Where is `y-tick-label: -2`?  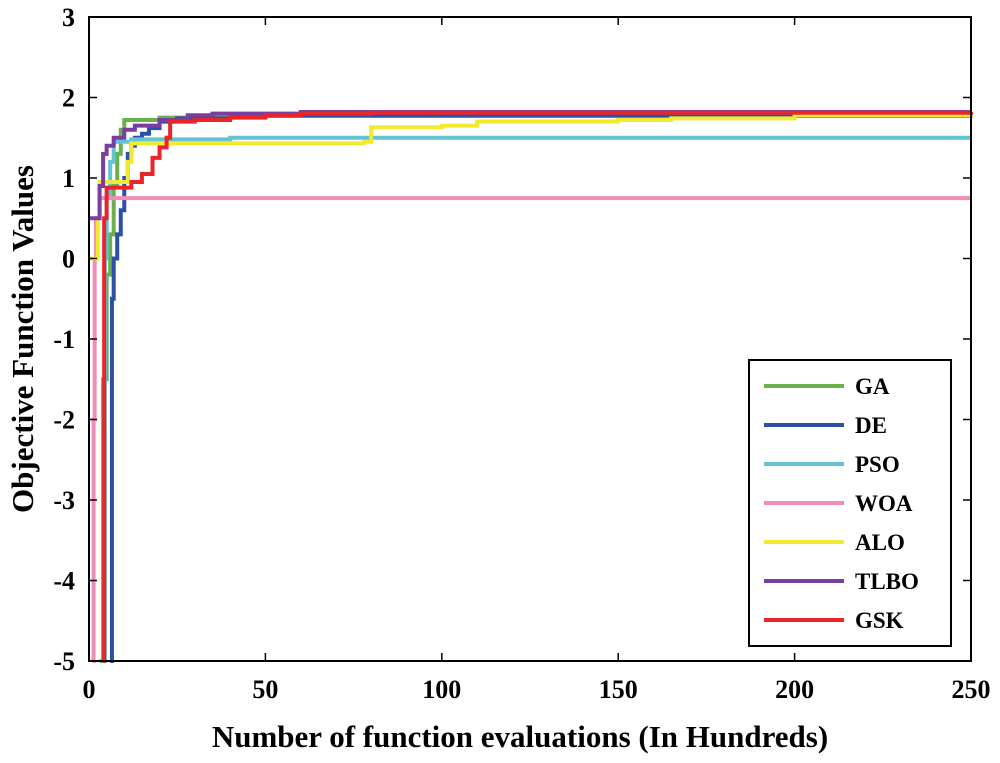
y-tick-label: -2 is located at coordinates (64, 420).